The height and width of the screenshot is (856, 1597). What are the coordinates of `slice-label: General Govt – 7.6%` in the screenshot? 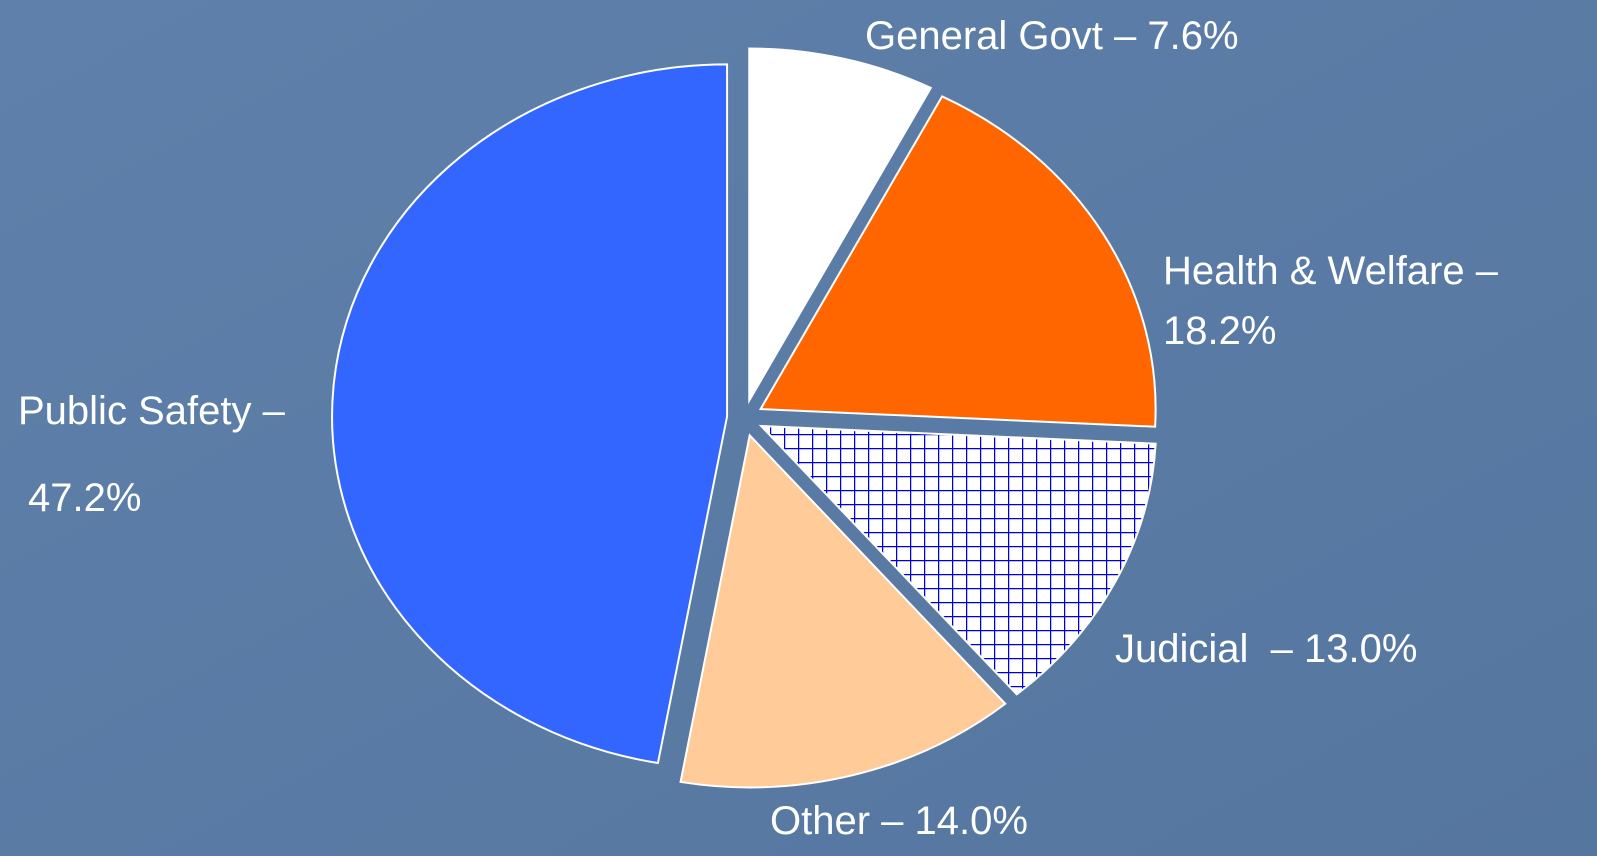 It's located at (1052, 36).